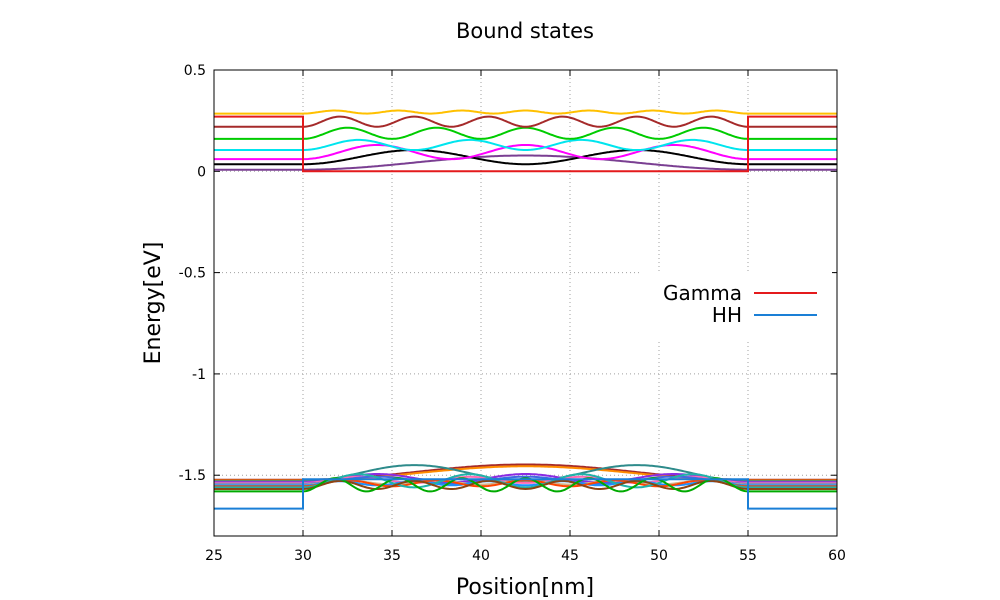  What do you see at coordinates (748, 556) in the screenshot?
I see `x-tick-label: 55` at bounding box center [748, 556].